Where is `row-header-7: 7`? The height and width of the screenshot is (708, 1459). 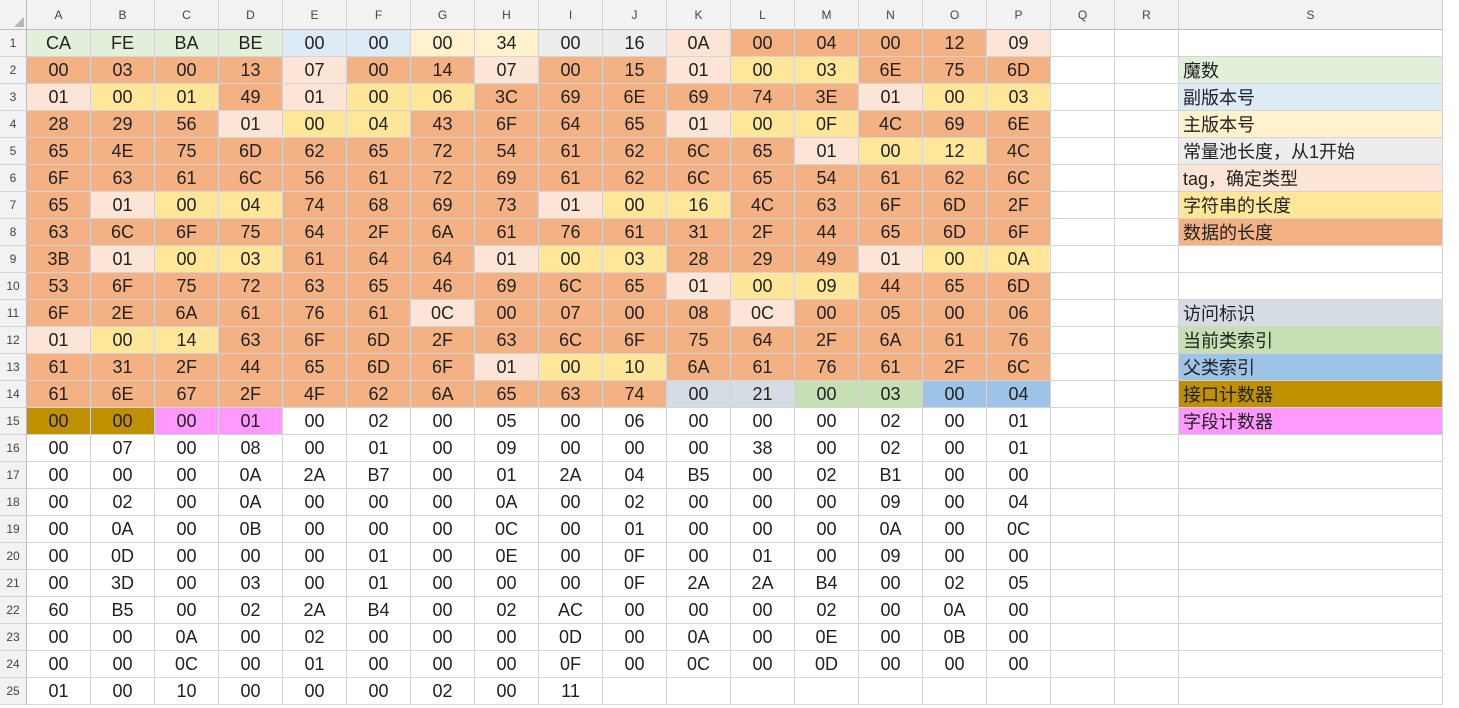 row-header-7: 7 is located at coordinates (13, 205).